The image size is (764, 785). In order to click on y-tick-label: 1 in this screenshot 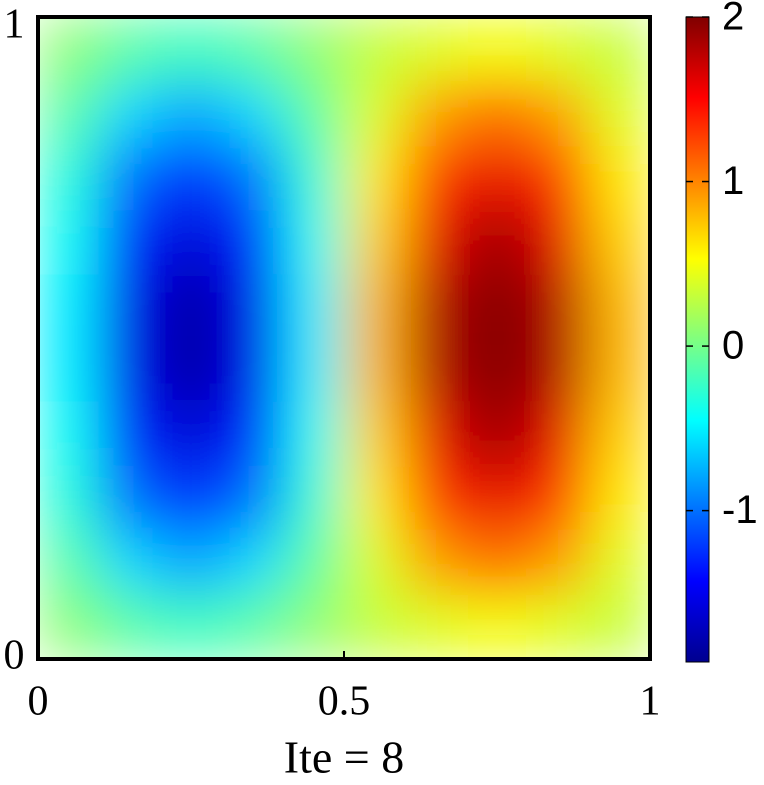, I will do `click(14, 25)`.